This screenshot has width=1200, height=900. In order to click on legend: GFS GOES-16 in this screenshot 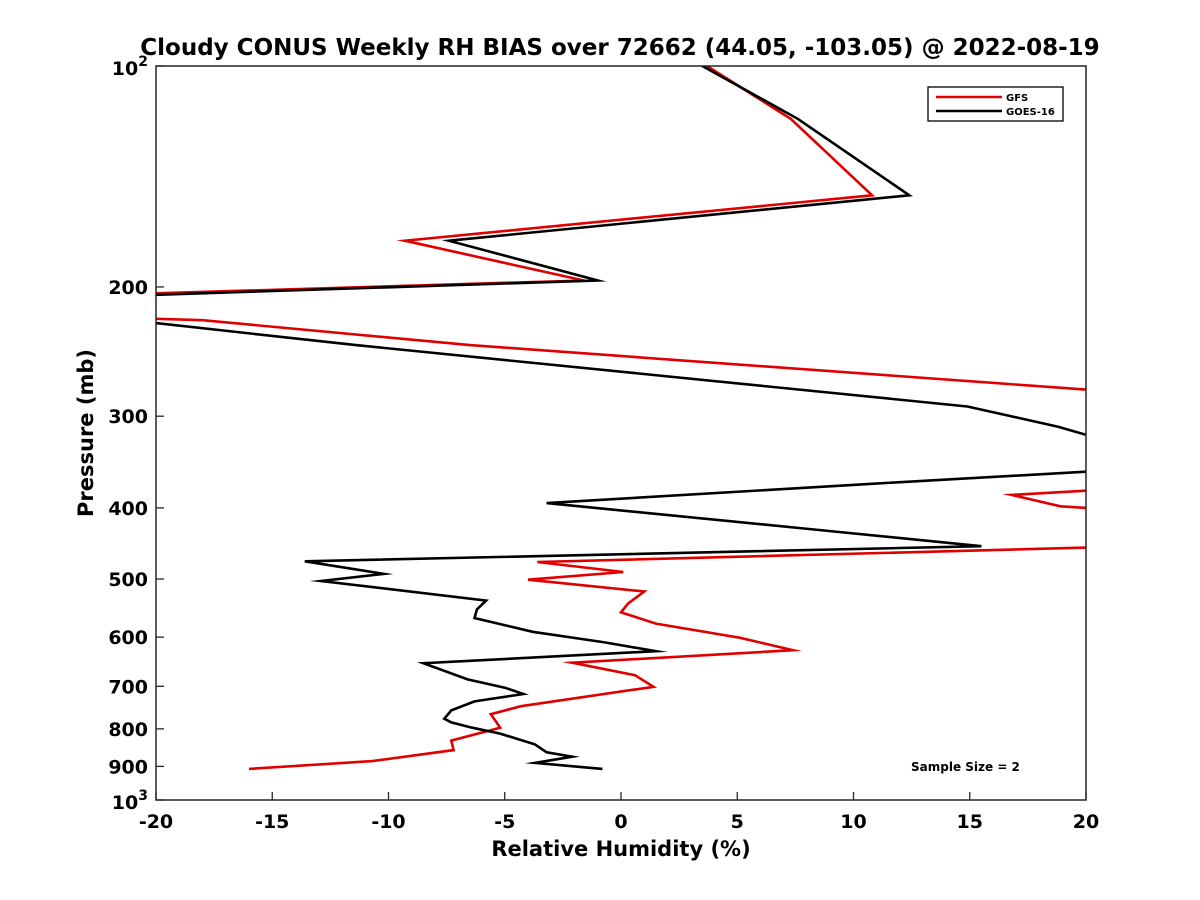, I will do `click(995, 104)`.